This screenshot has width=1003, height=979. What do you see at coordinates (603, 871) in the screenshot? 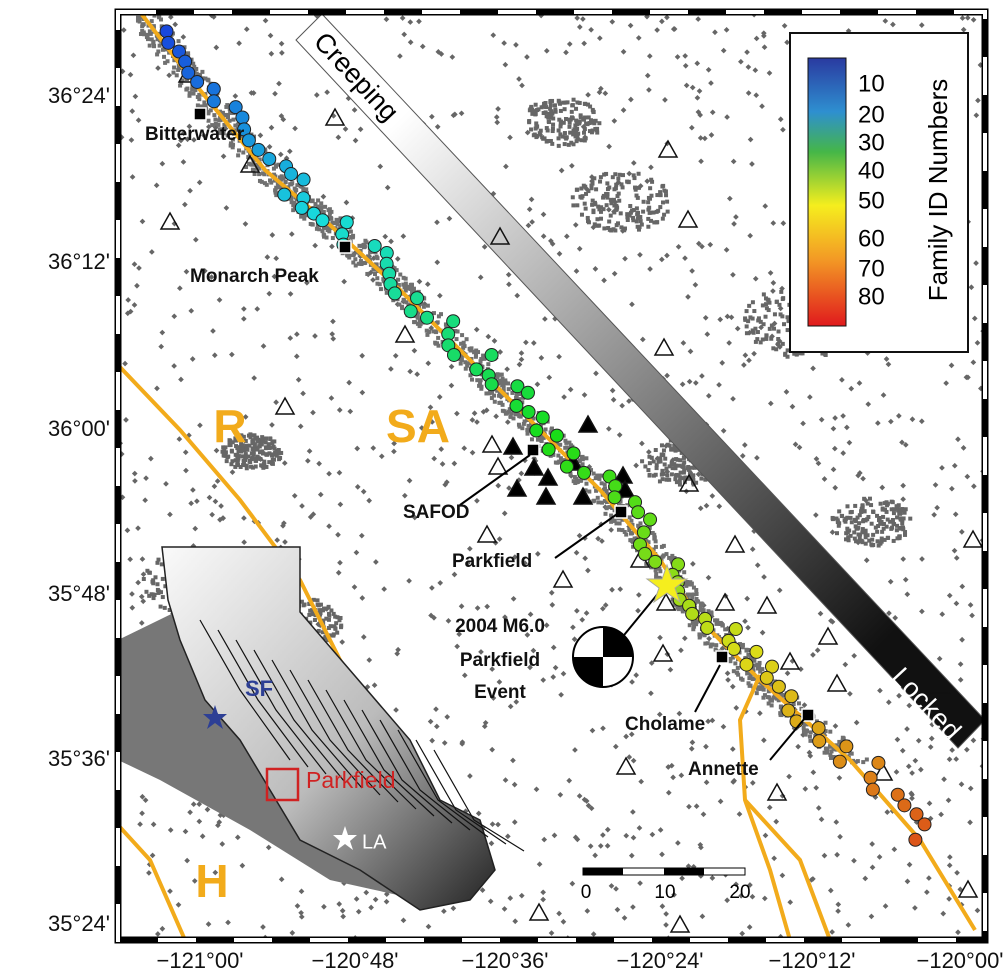
I see `scale-bar-seg` at bounding box center [603, 871].